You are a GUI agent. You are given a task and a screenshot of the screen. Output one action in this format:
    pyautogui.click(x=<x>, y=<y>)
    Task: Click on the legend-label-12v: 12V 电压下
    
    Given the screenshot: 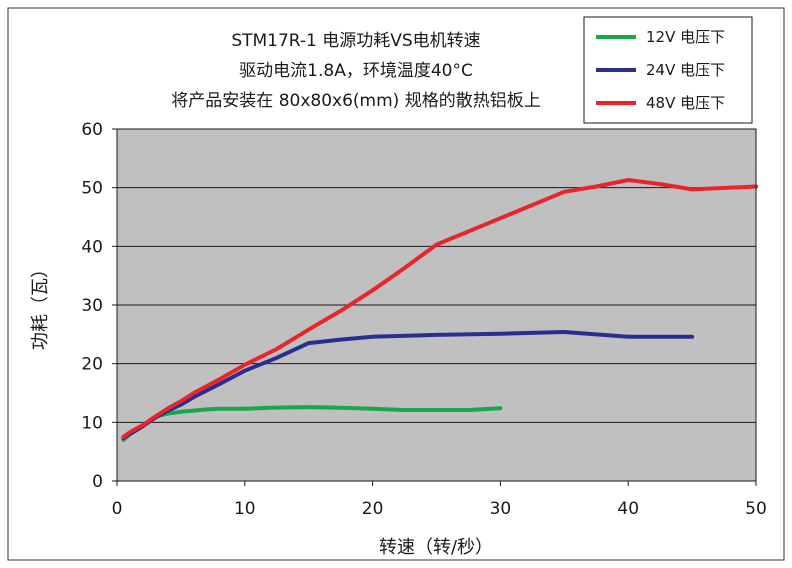 What is the action you would take?
    pyautogui.click(x=685, y=37)
    